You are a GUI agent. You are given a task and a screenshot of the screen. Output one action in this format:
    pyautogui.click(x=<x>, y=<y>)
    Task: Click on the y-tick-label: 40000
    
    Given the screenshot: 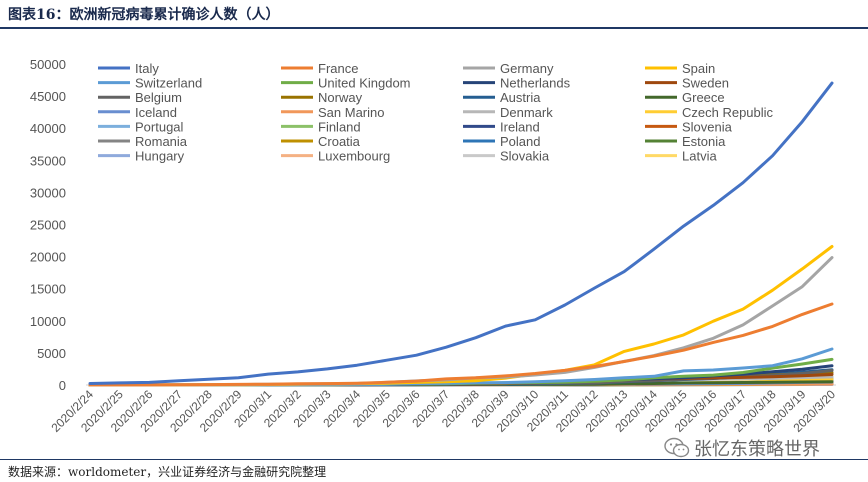 What is the action you would take?
    pyautogui.click(x=48, y=128)
    